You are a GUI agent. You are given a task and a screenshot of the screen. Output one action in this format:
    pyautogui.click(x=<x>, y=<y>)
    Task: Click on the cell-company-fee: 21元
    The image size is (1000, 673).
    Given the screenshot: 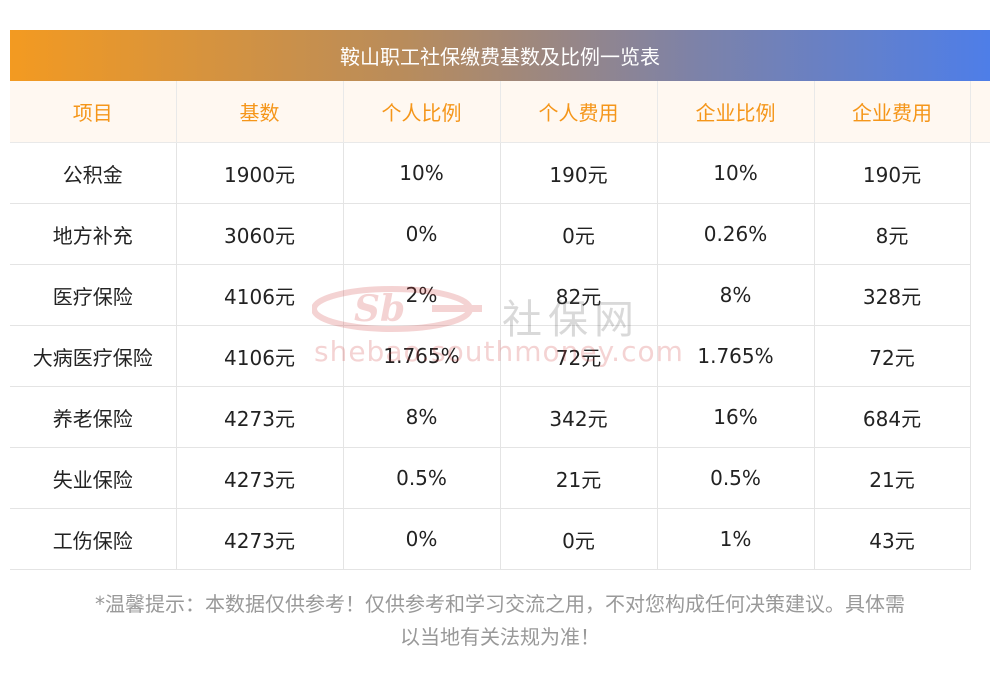 What is the action you would take?
    pyautogui.click(x=892, y=478)
    